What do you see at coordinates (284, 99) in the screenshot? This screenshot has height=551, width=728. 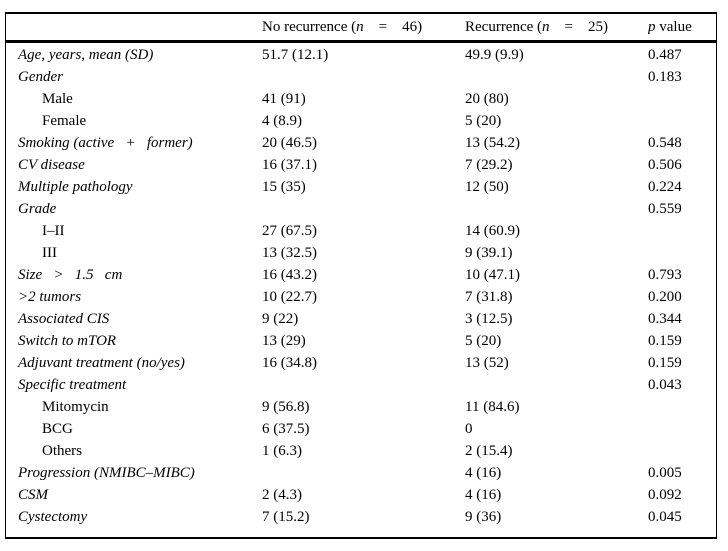 I see `cell-no-recurrence: 41 (91)` at bounding box center [284, 99].